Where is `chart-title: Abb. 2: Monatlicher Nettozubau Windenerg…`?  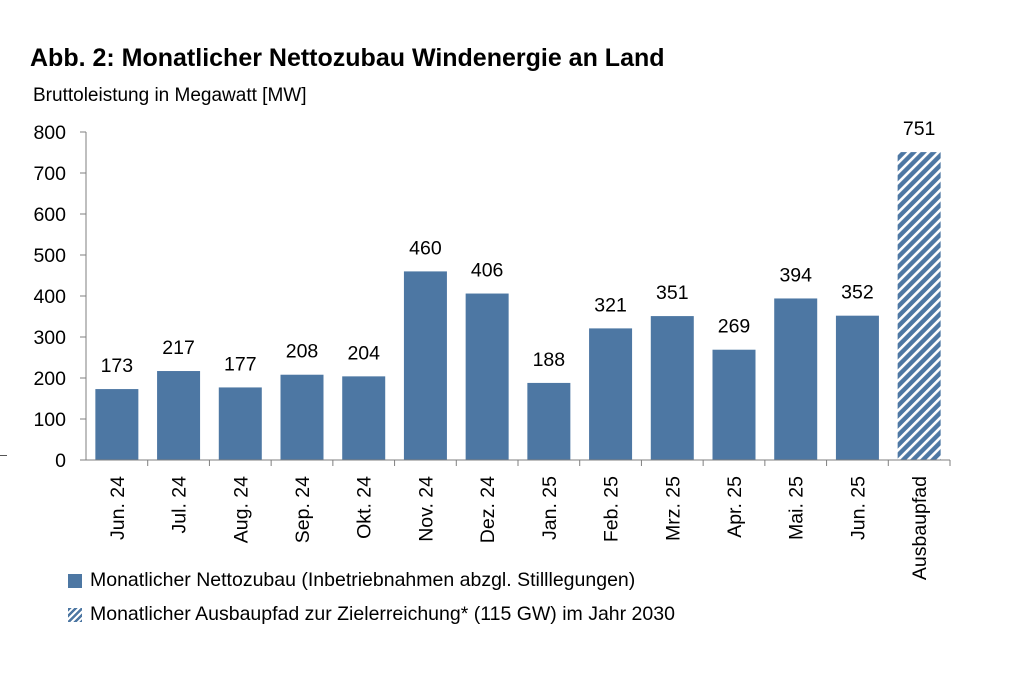 chart-title: Abb. 2: Monatlicher Nettozubau Windenerg… is located at coordinates (347, 58).